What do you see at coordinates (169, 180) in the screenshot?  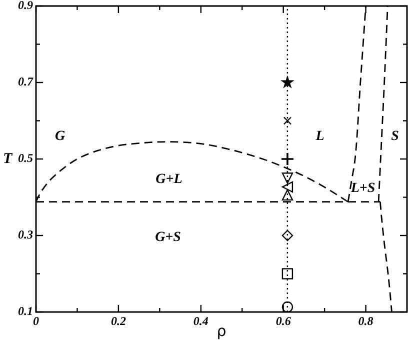 I see `annotation: G+L` at bounding box center [169, 180].